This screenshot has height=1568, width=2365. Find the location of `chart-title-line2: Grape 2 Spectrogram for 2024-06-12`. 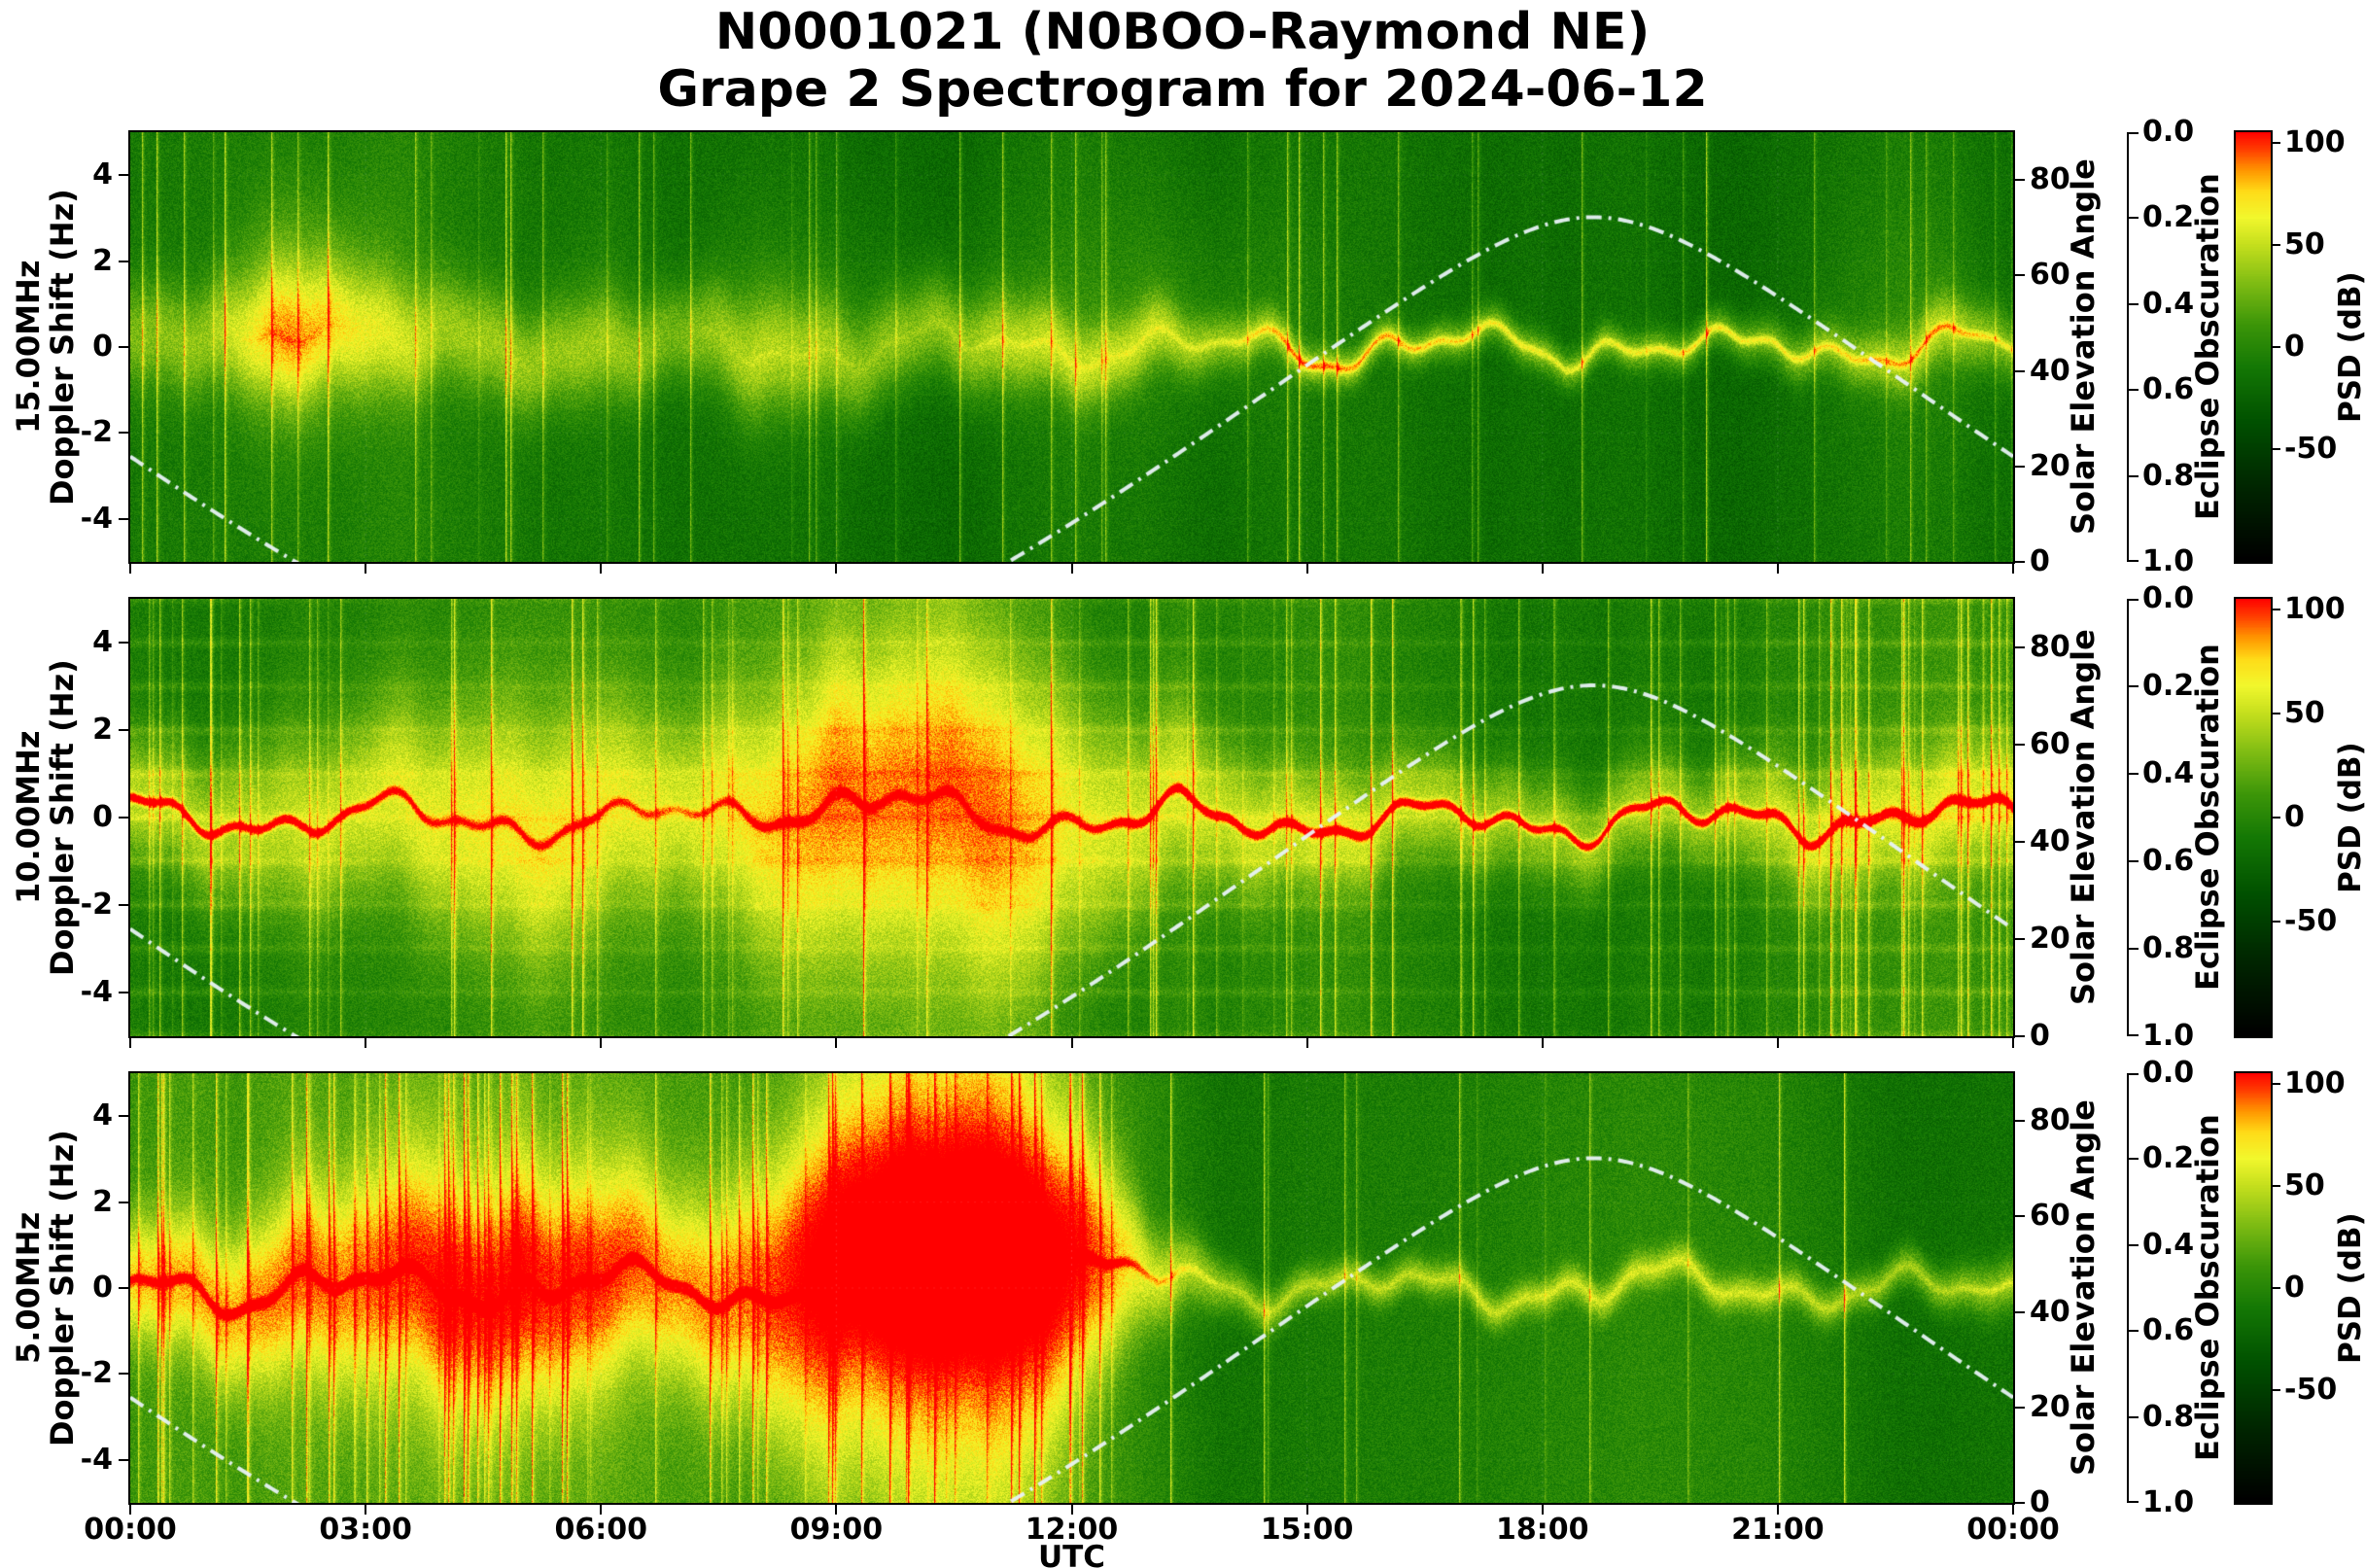

chart-title-line2: Grape 2 Spectrogram for 2024-06-12 is located at coordinates (1182, 89).